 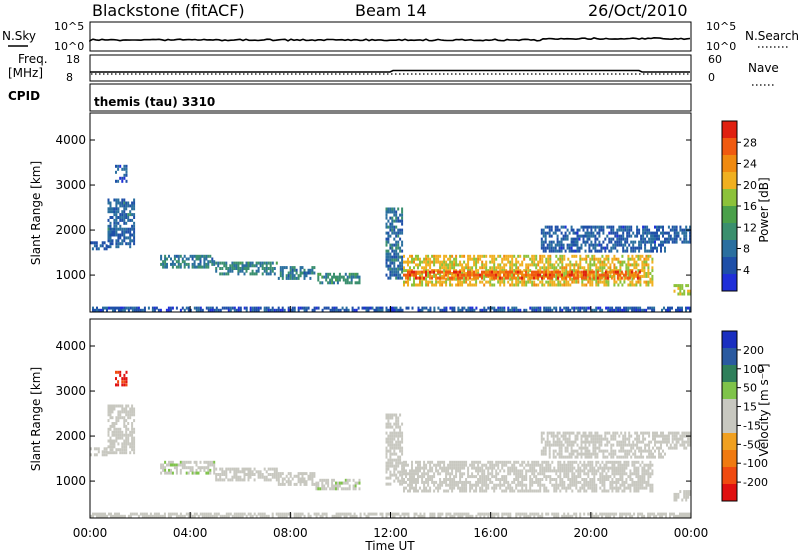 I want to click on heatmap-band, so click(x=188, y=467).